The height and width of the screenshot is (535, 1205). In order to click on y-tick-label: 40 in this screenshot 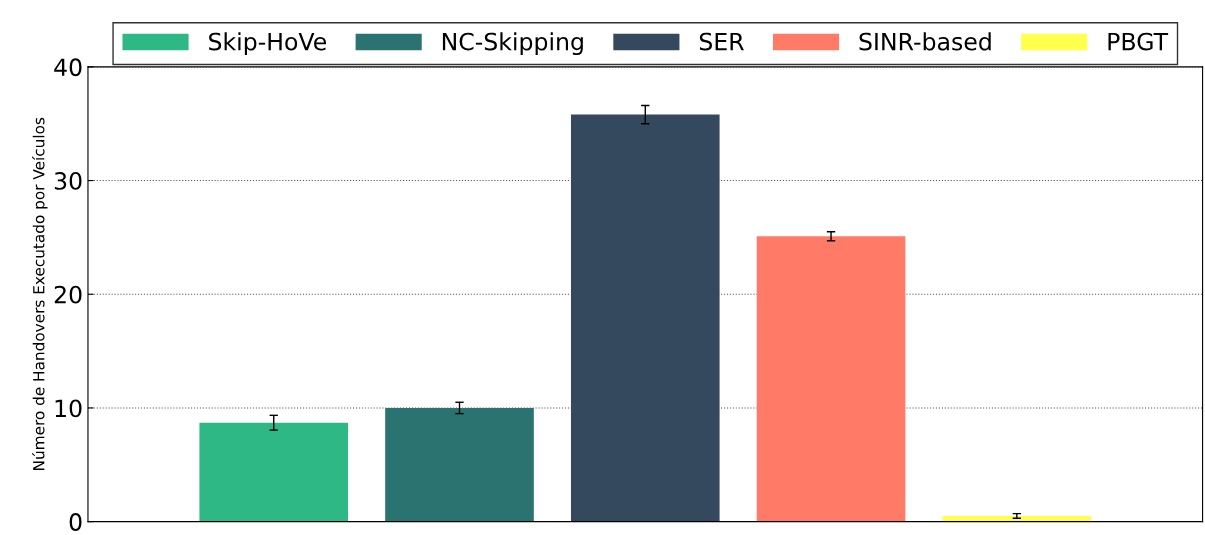, I will do `click(68, 67)`.